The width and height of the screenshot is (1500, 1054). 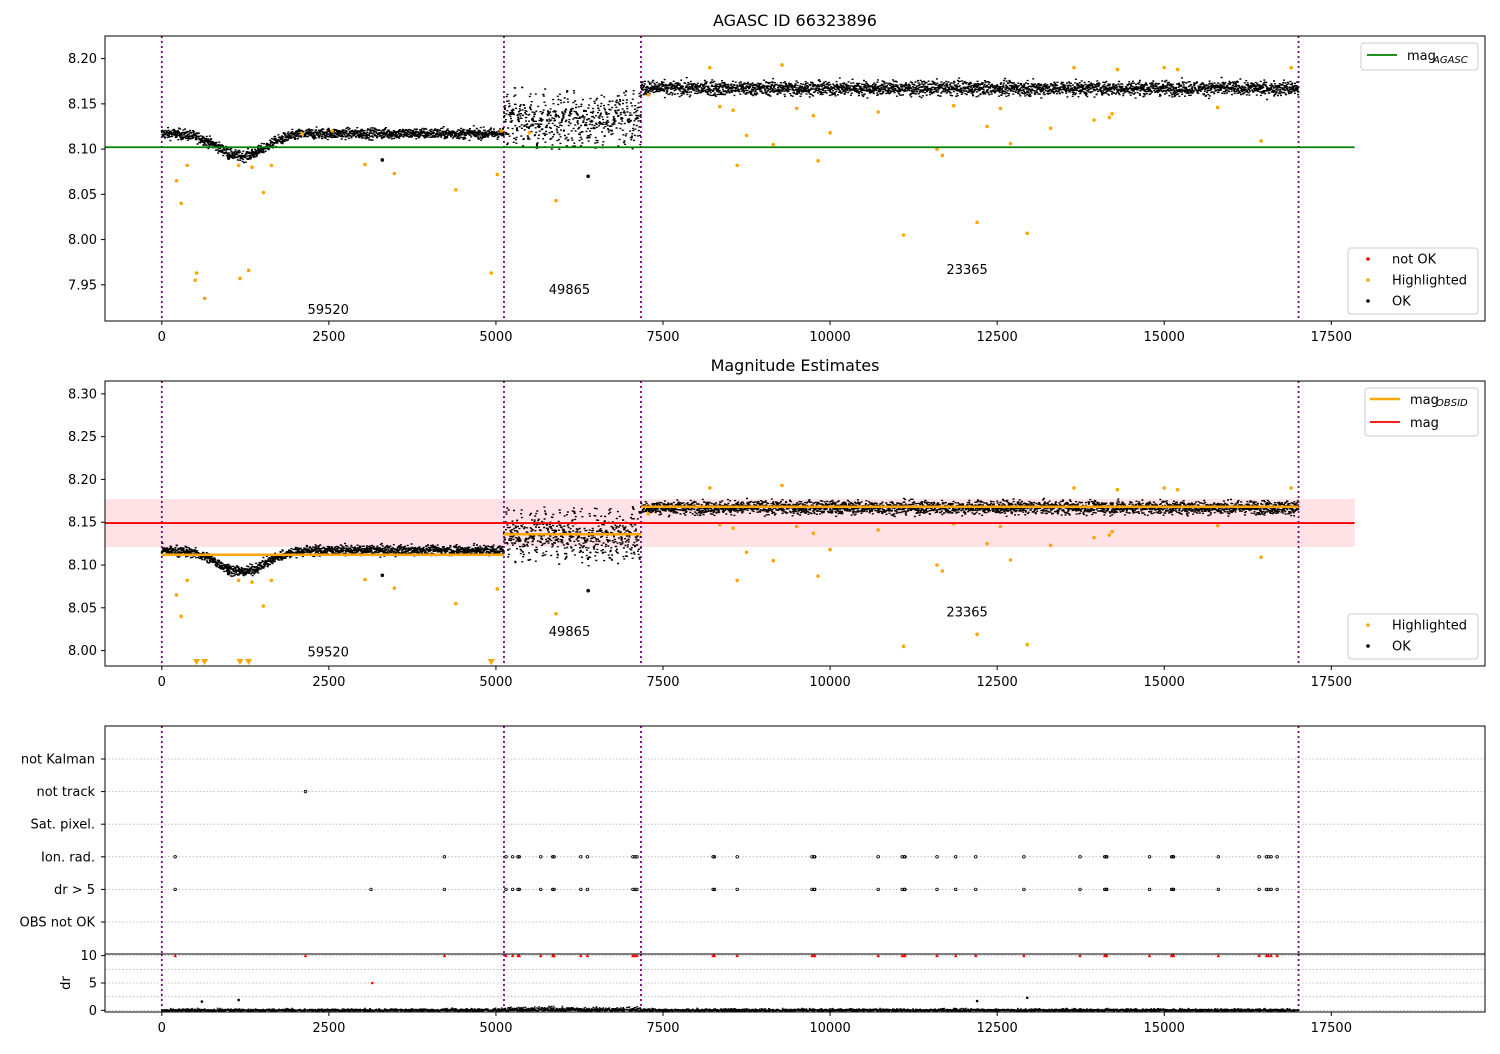 What do you see at coordinates (58, 923) in the screenshot?
I see `p3-row-label: OBS not OK` at bounding box center [58, 923].